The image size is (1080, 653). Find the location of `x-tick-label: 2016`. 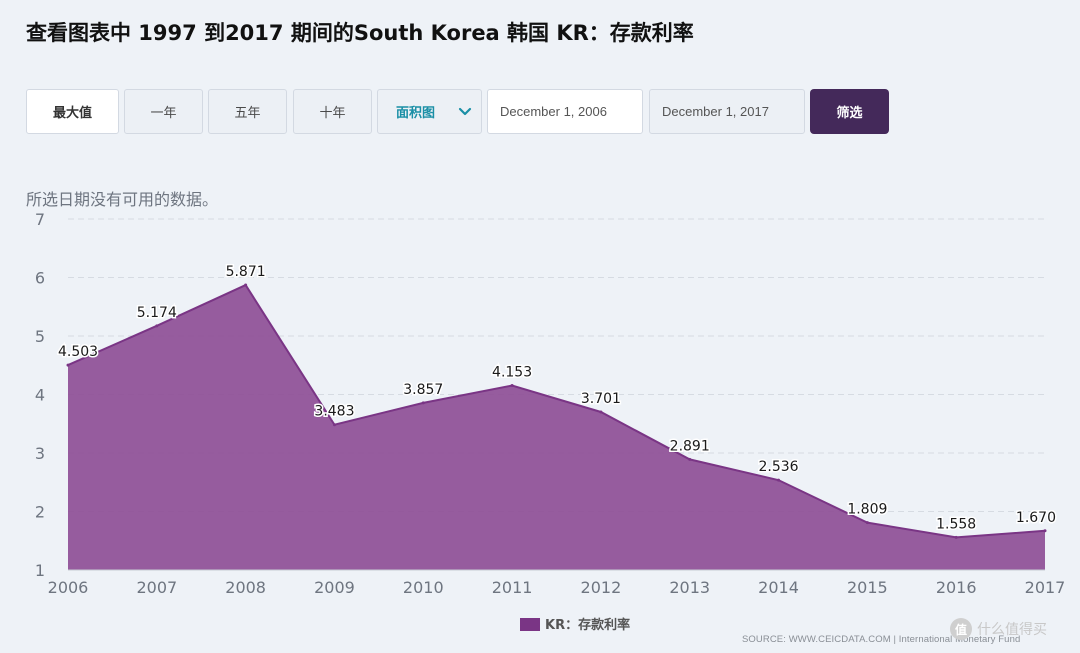

x-tick-label: 2016 is located at coordinates (956, 587).